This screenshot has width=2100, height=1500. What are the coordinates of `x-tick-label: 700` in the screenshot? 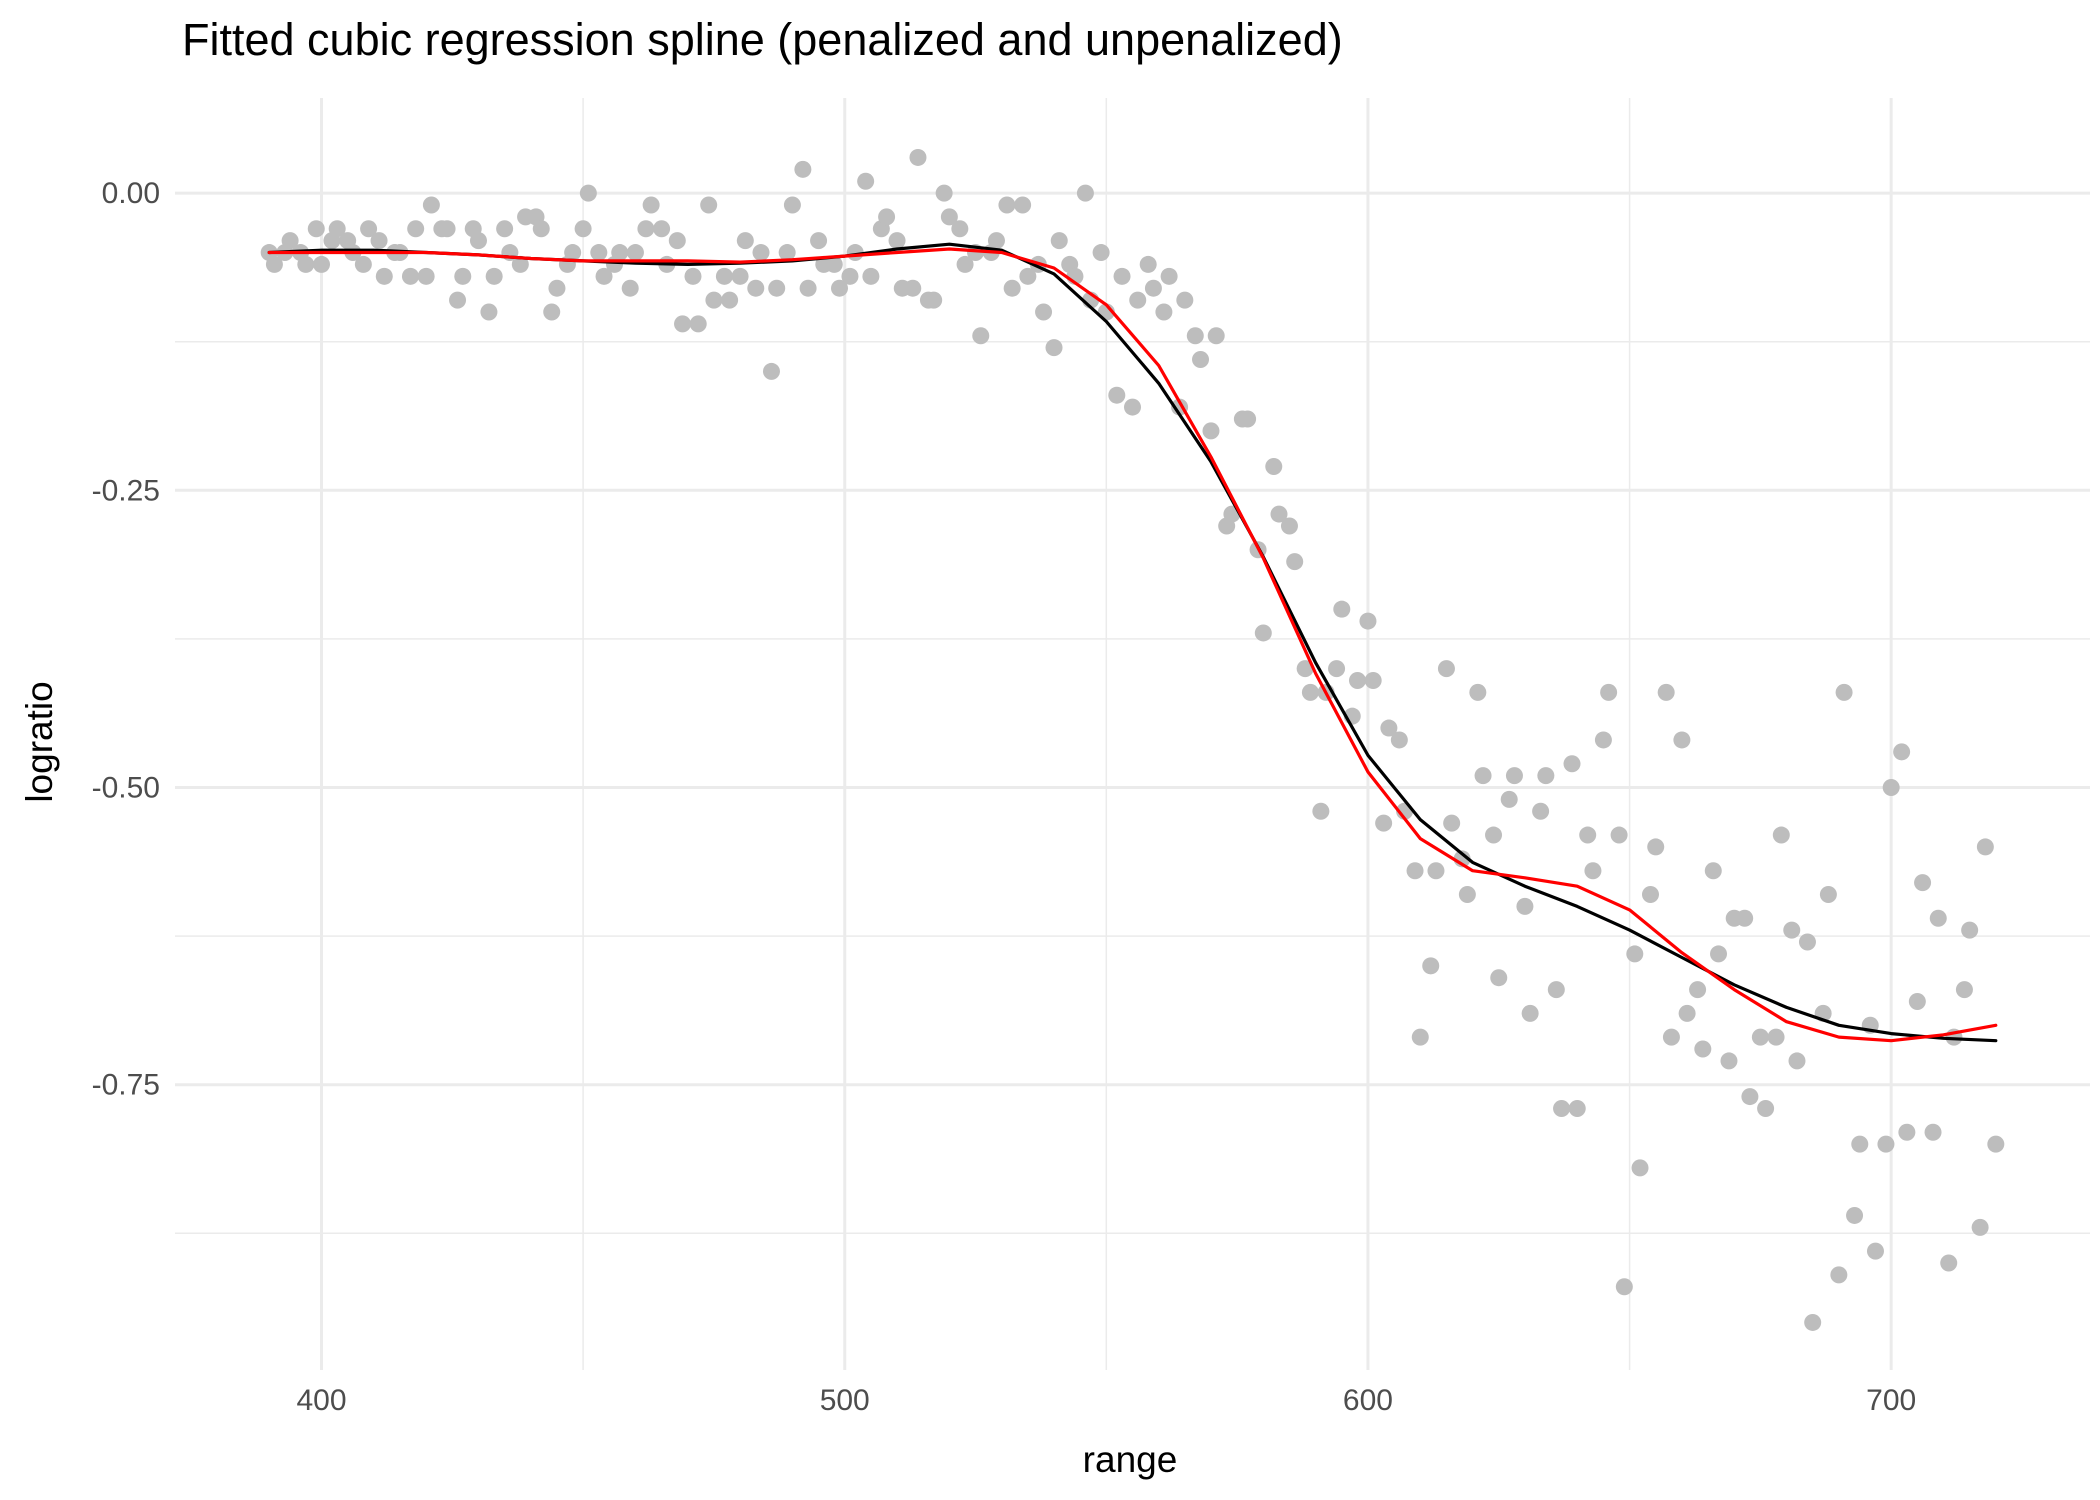 It's located at (1891, 1400).